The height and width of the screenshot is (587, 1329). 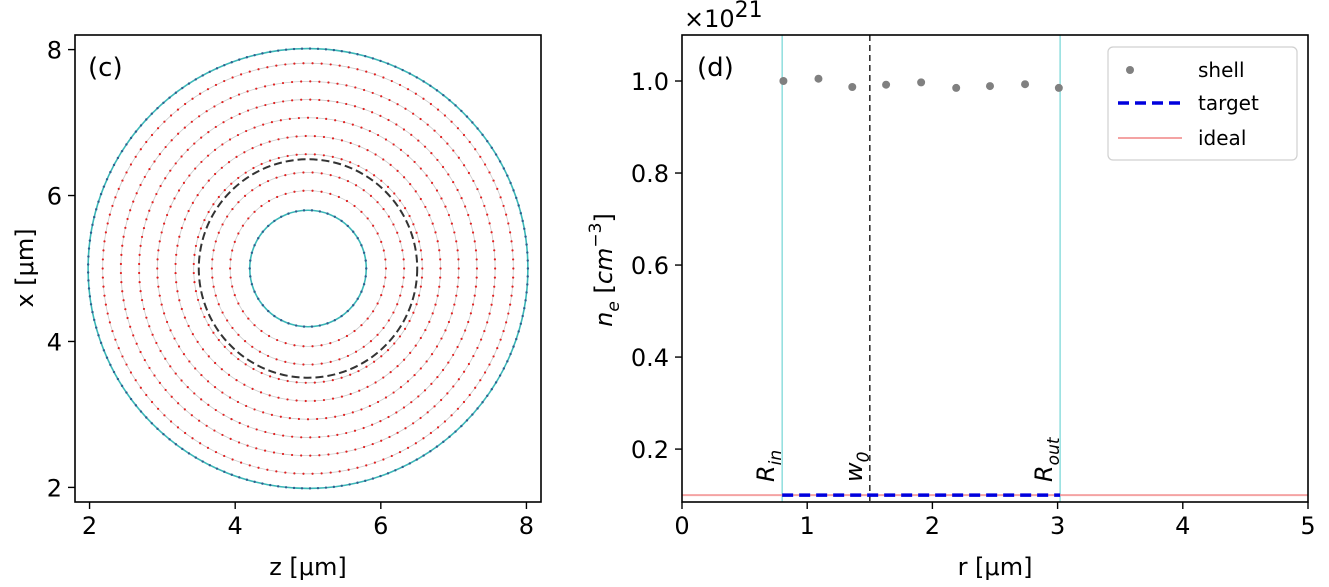 What do you see at coordinates (1228, 103) in the screenshot?
I see `legend-target-label: target` at bounding box center [1228, 103].